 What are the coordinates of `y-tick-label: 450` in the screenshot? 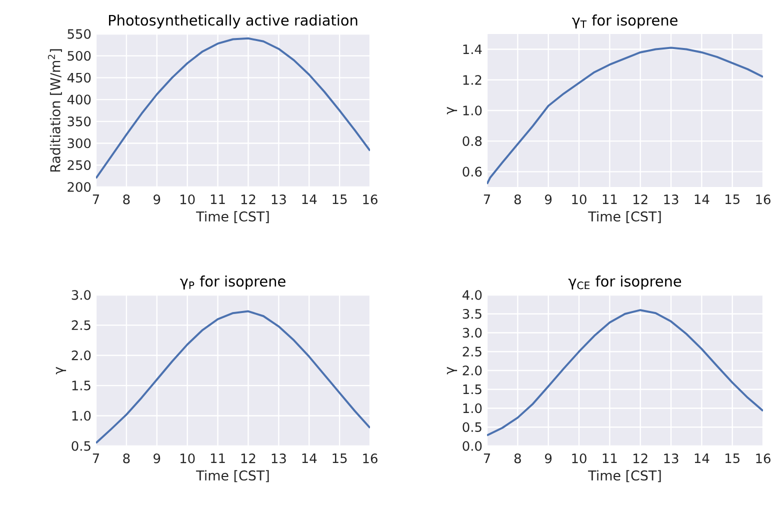 It's located at (79, 77).